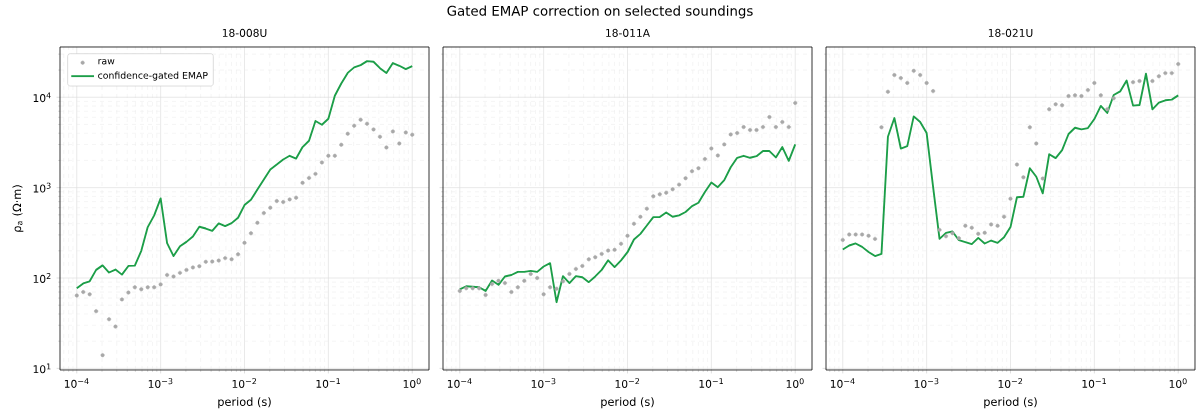  I want to click on text: Gated EMAP correction on selected soundings, so click(600, 12).